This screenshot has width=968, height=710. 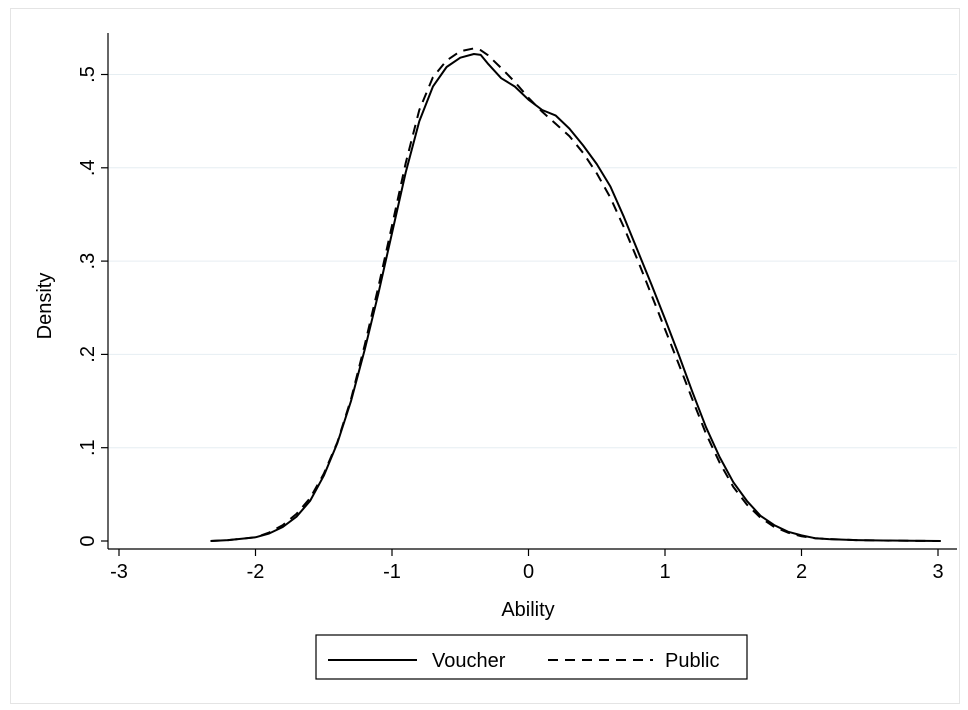 I want to click on x-axis-label: Ability, so click(x=527, y=610).